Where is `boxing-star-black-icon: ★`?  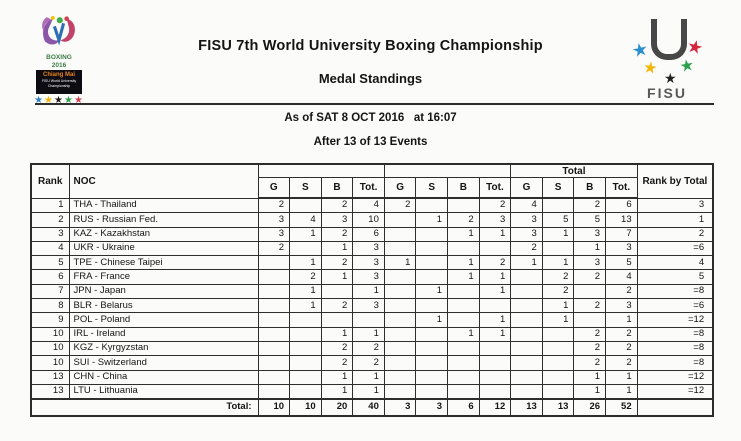
boxing-star-black-icon: ★ is located at coordinates (59, 100).